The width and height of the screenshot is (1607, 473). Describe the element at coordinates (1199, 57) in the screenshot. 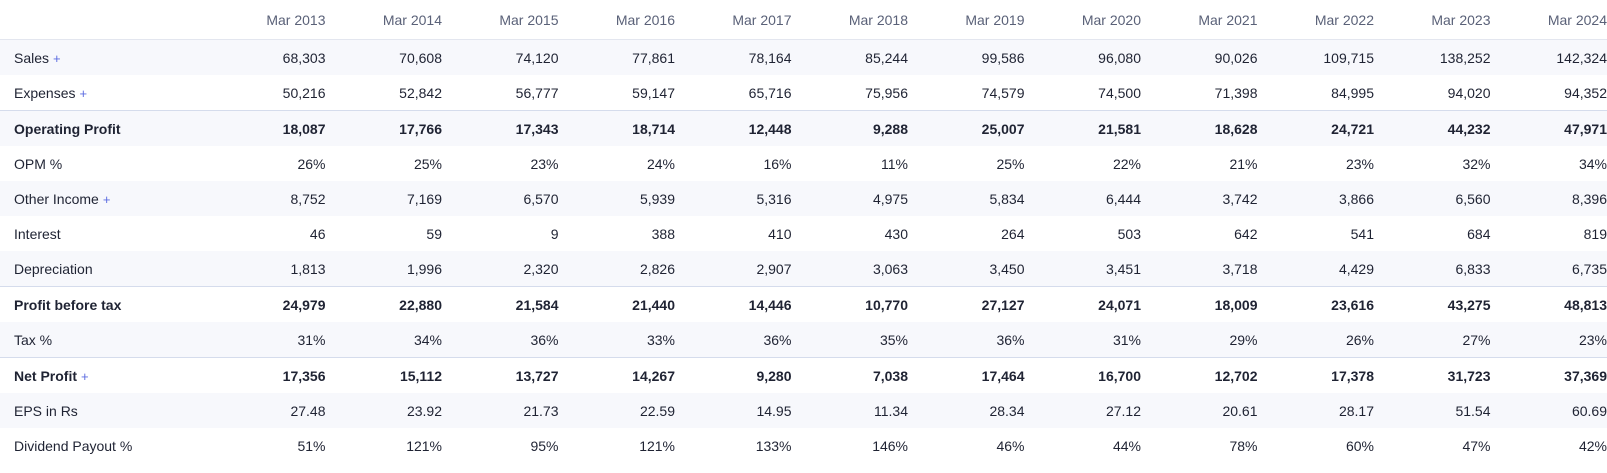

I see `value-cell: 90,026` at that location.